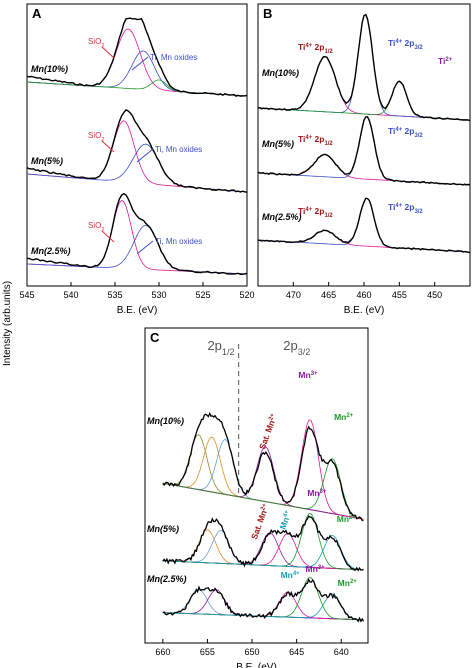 The image size is (474, 668). Describe the element at coordinates (328, 295) in the screenshot. I see `panel-b-xtick-label-1: 465` at that location.